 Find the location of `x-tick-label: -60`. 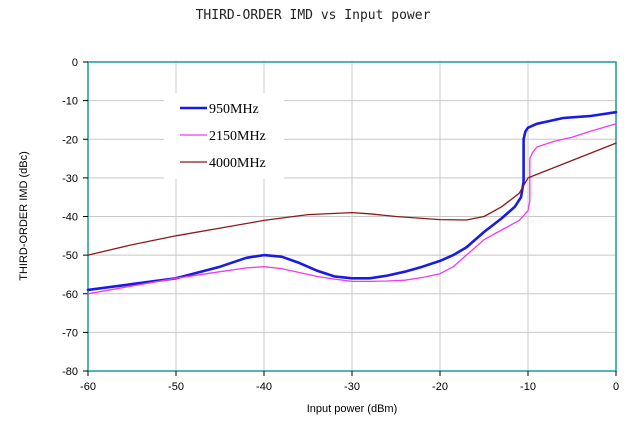

x-tick-label: -60 is located at coordinates (88, 387).